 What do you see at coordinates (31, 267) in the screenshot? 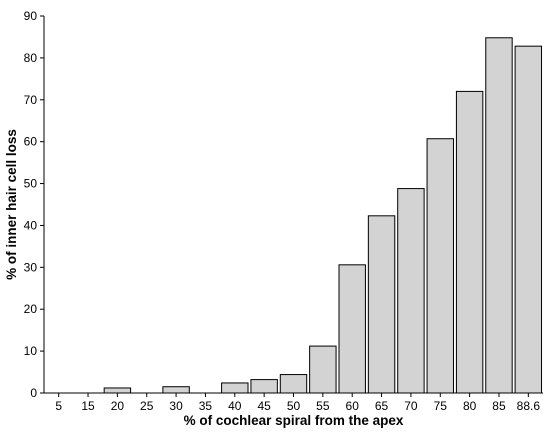
I see `y-tick-label: 30` at bounding box center [31, 267].